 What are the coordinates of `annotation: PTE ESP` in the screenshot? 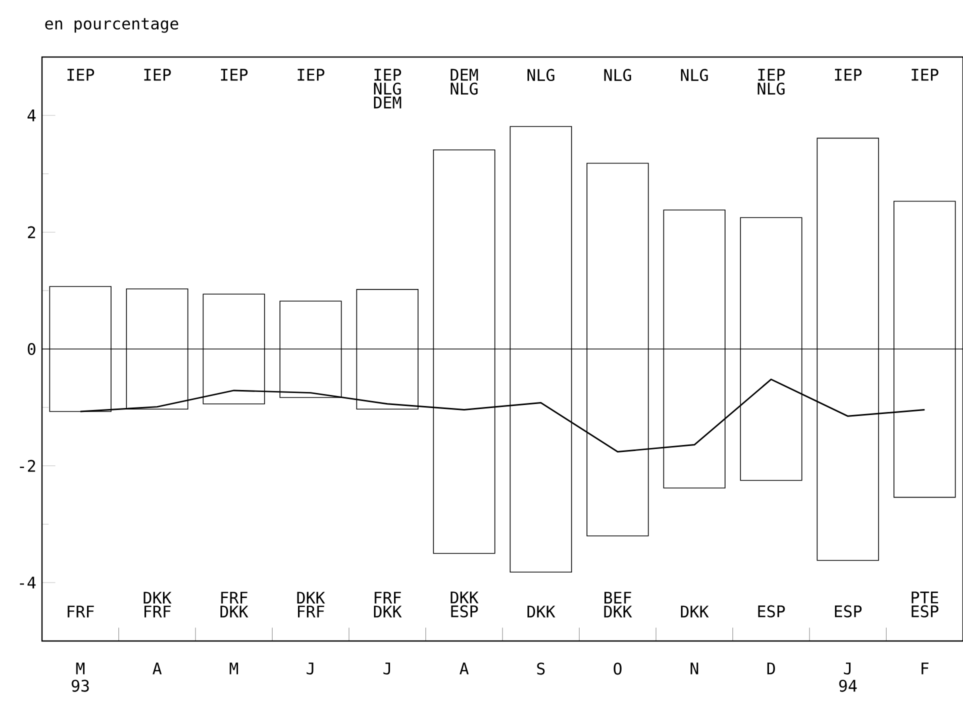 It's located at (925, 605).